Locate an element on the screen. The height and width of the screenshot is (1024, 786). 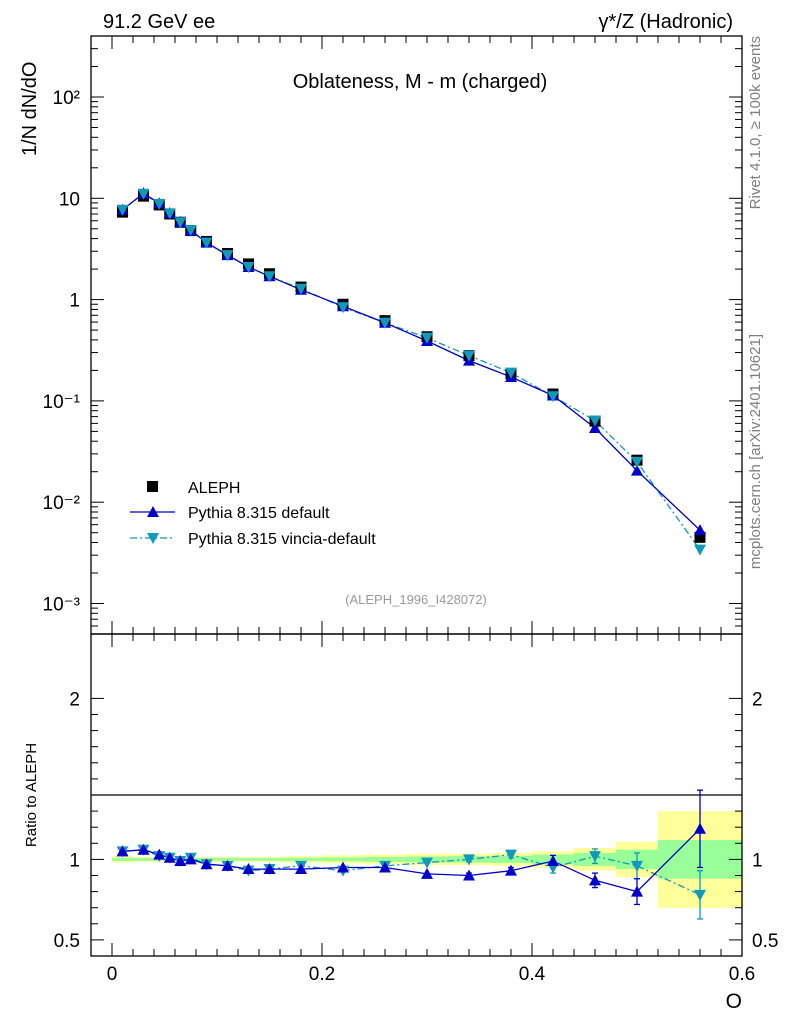
legend-marker-aleph is located at coordinates (152, 486).